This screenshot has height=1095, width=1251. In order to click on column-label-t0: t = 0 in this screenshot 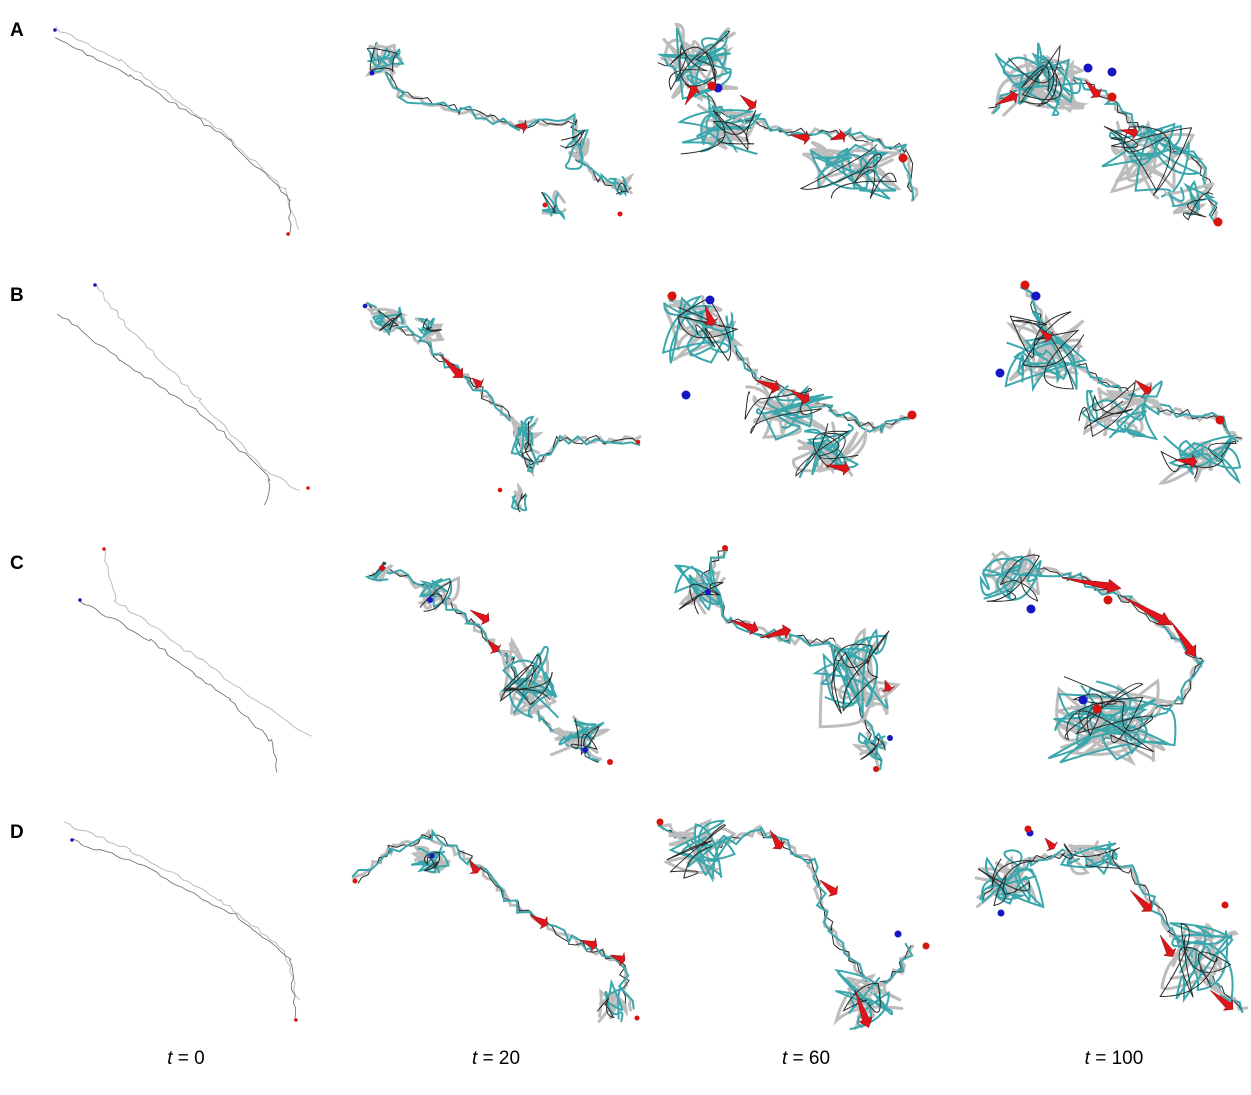, I will do `click(186, 1058)`.